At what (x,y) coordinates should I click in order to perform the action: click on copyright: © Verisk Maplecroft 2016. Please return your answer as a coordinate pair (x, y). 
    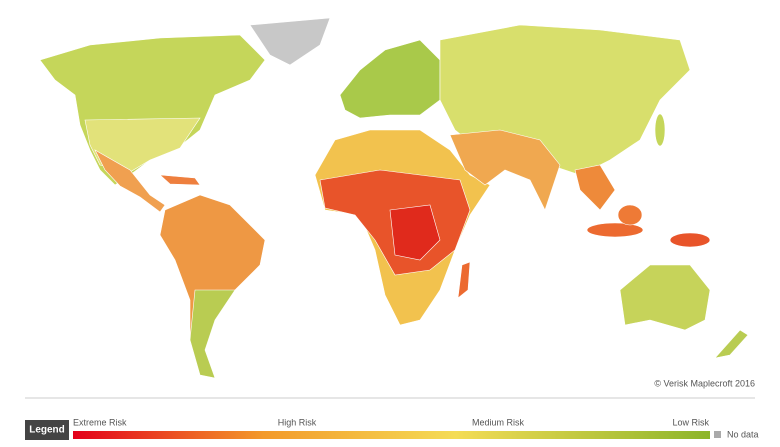
    Looking at the image, I should click on (704, 383).